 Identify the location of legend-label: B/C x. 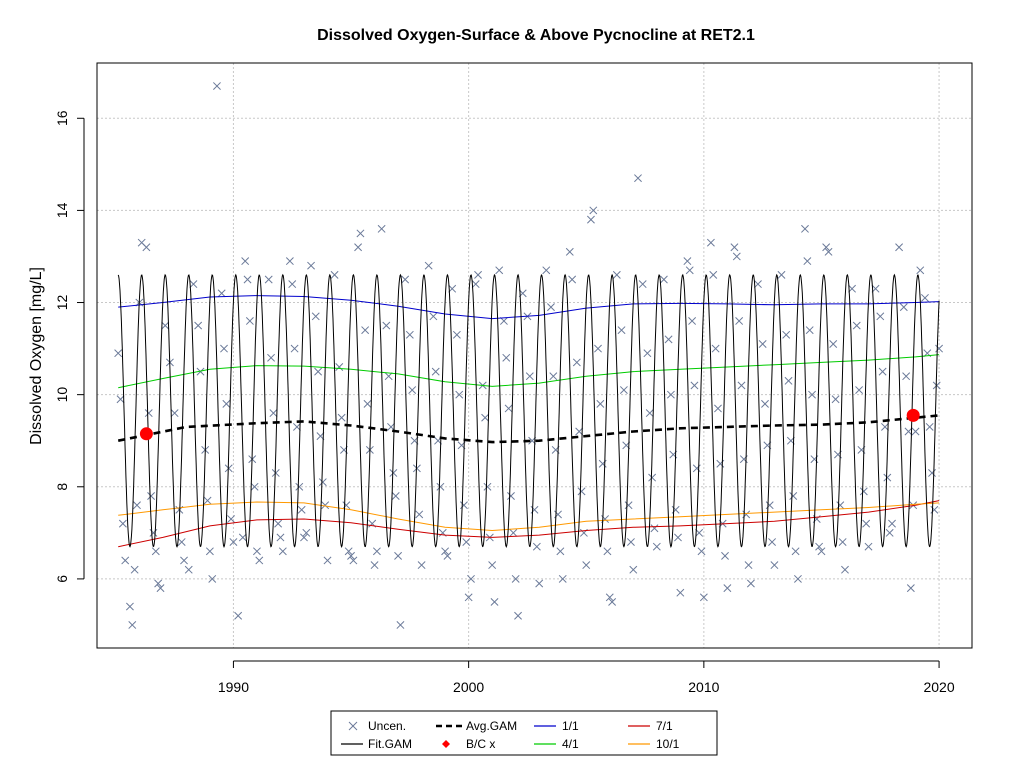
(480, 744).